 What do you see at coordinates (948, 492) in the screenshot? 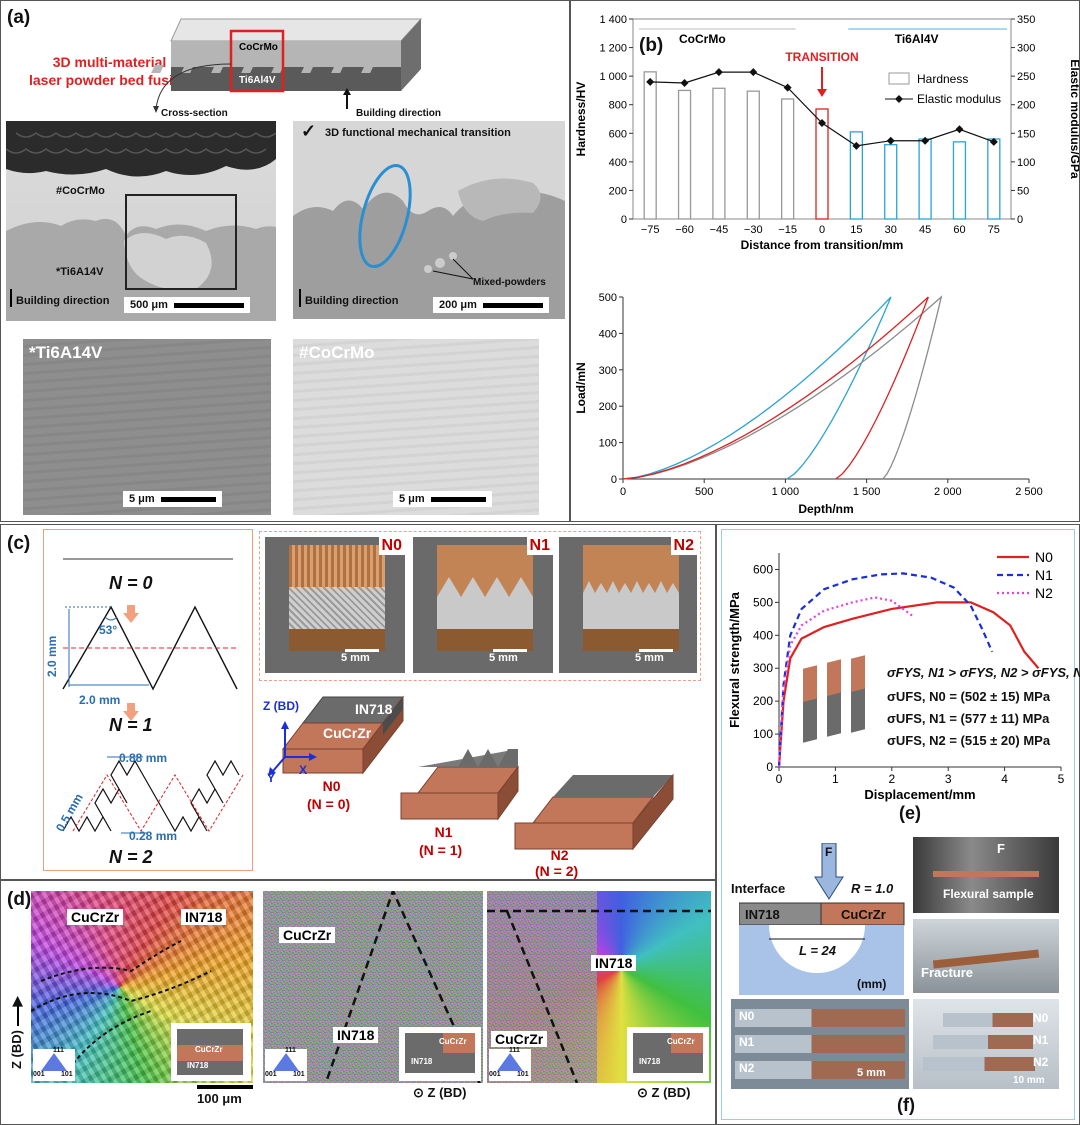
I see `x-tick-label: 2 000` at bounding box center [948, 492].